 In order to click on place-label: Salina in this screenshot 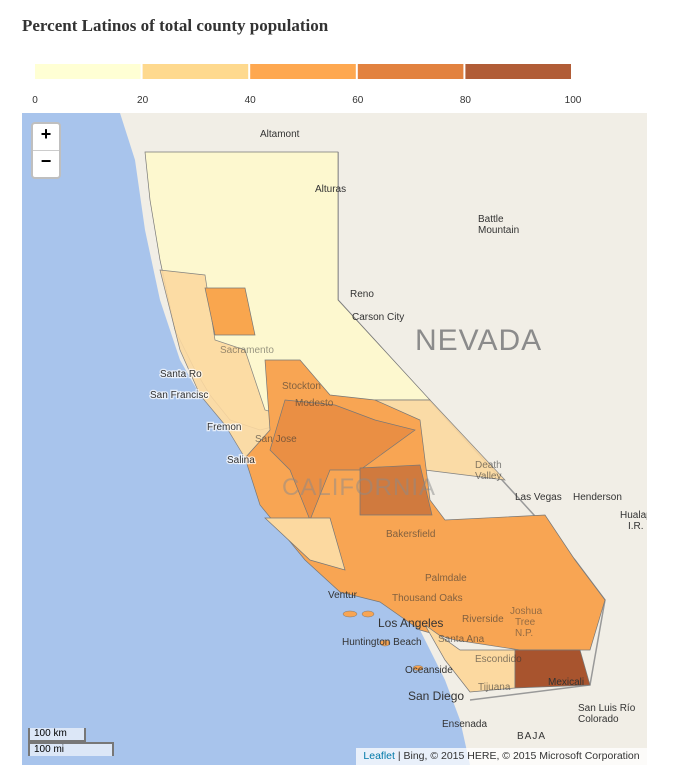, I will do `click(241, 460)`.